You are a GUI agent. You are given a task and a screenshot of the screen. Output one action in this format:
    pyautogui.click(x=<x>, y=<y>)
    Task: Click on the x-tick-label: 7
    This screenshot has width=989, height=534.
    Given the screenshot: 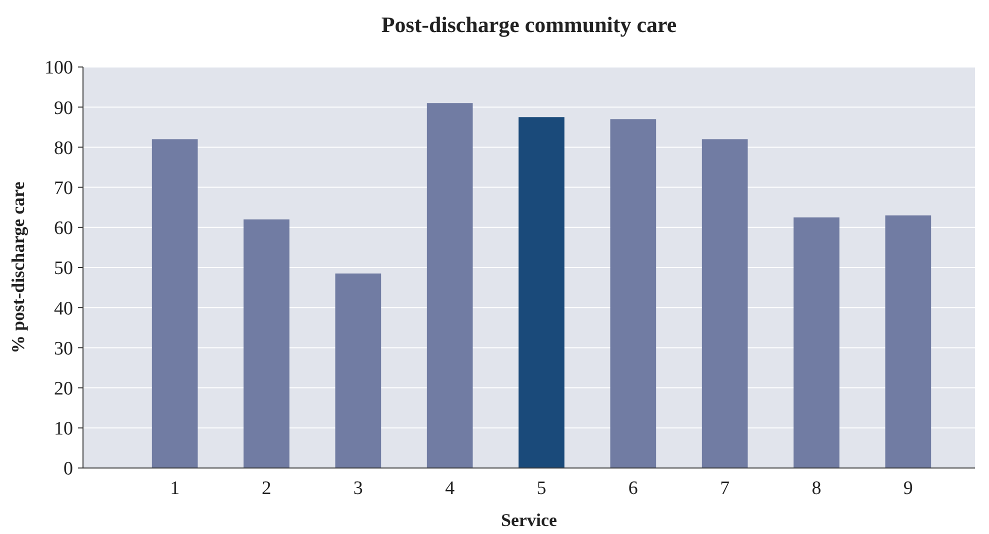 What is the action you would take?
    pyautogui.click(x=725, y=488)
    